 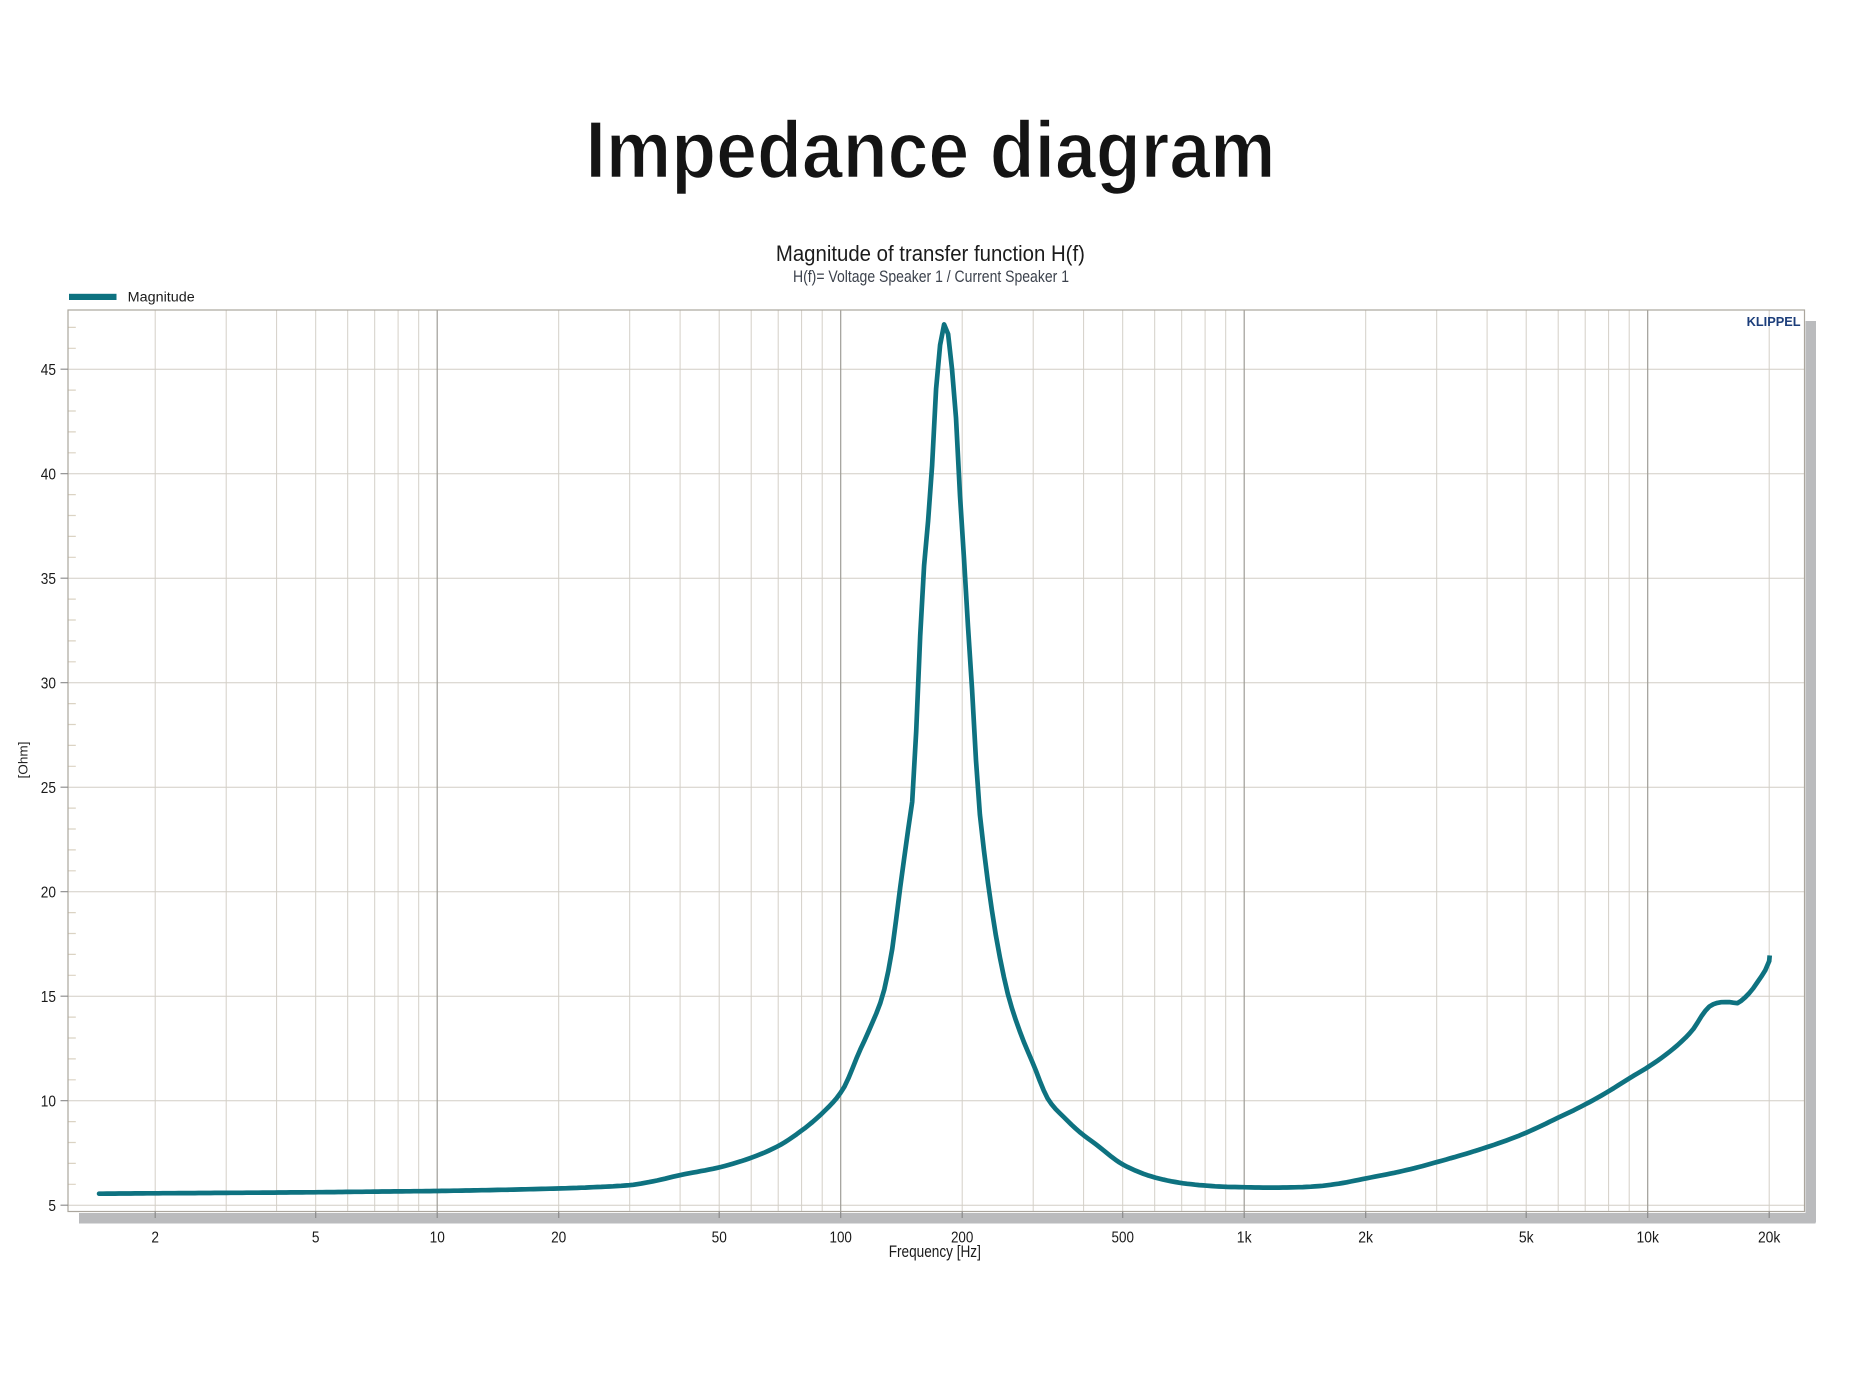 I want to click on svg-text: 2k, so click(x=1366, y=1238).